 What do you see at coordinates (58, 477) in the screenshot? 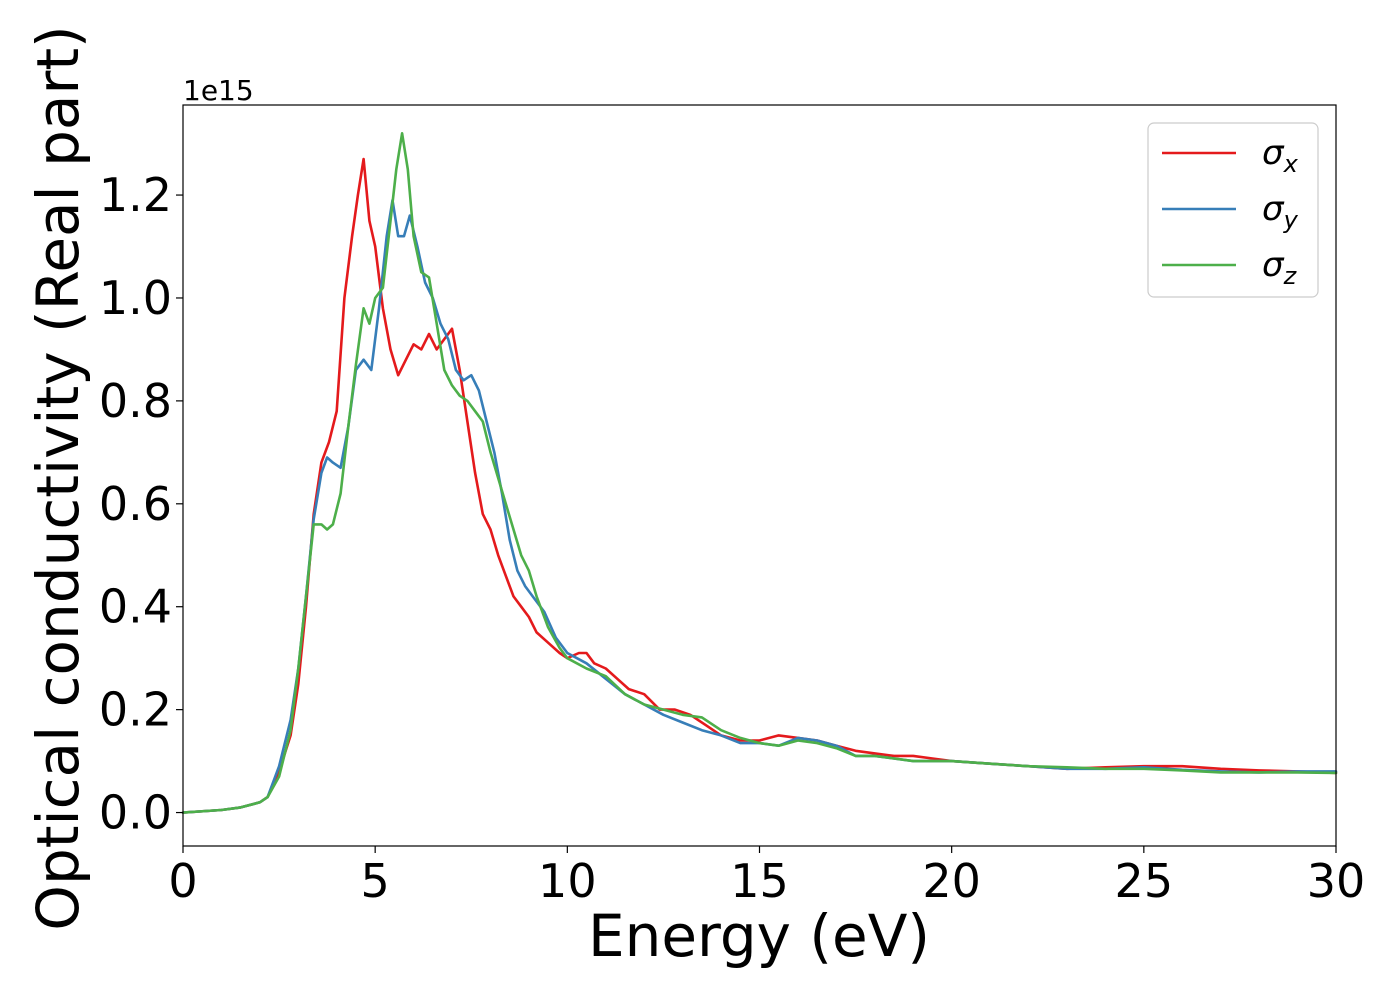
I see `y-axis-title: Optical conductivity (Real part)` at bounding box center [58, 477].